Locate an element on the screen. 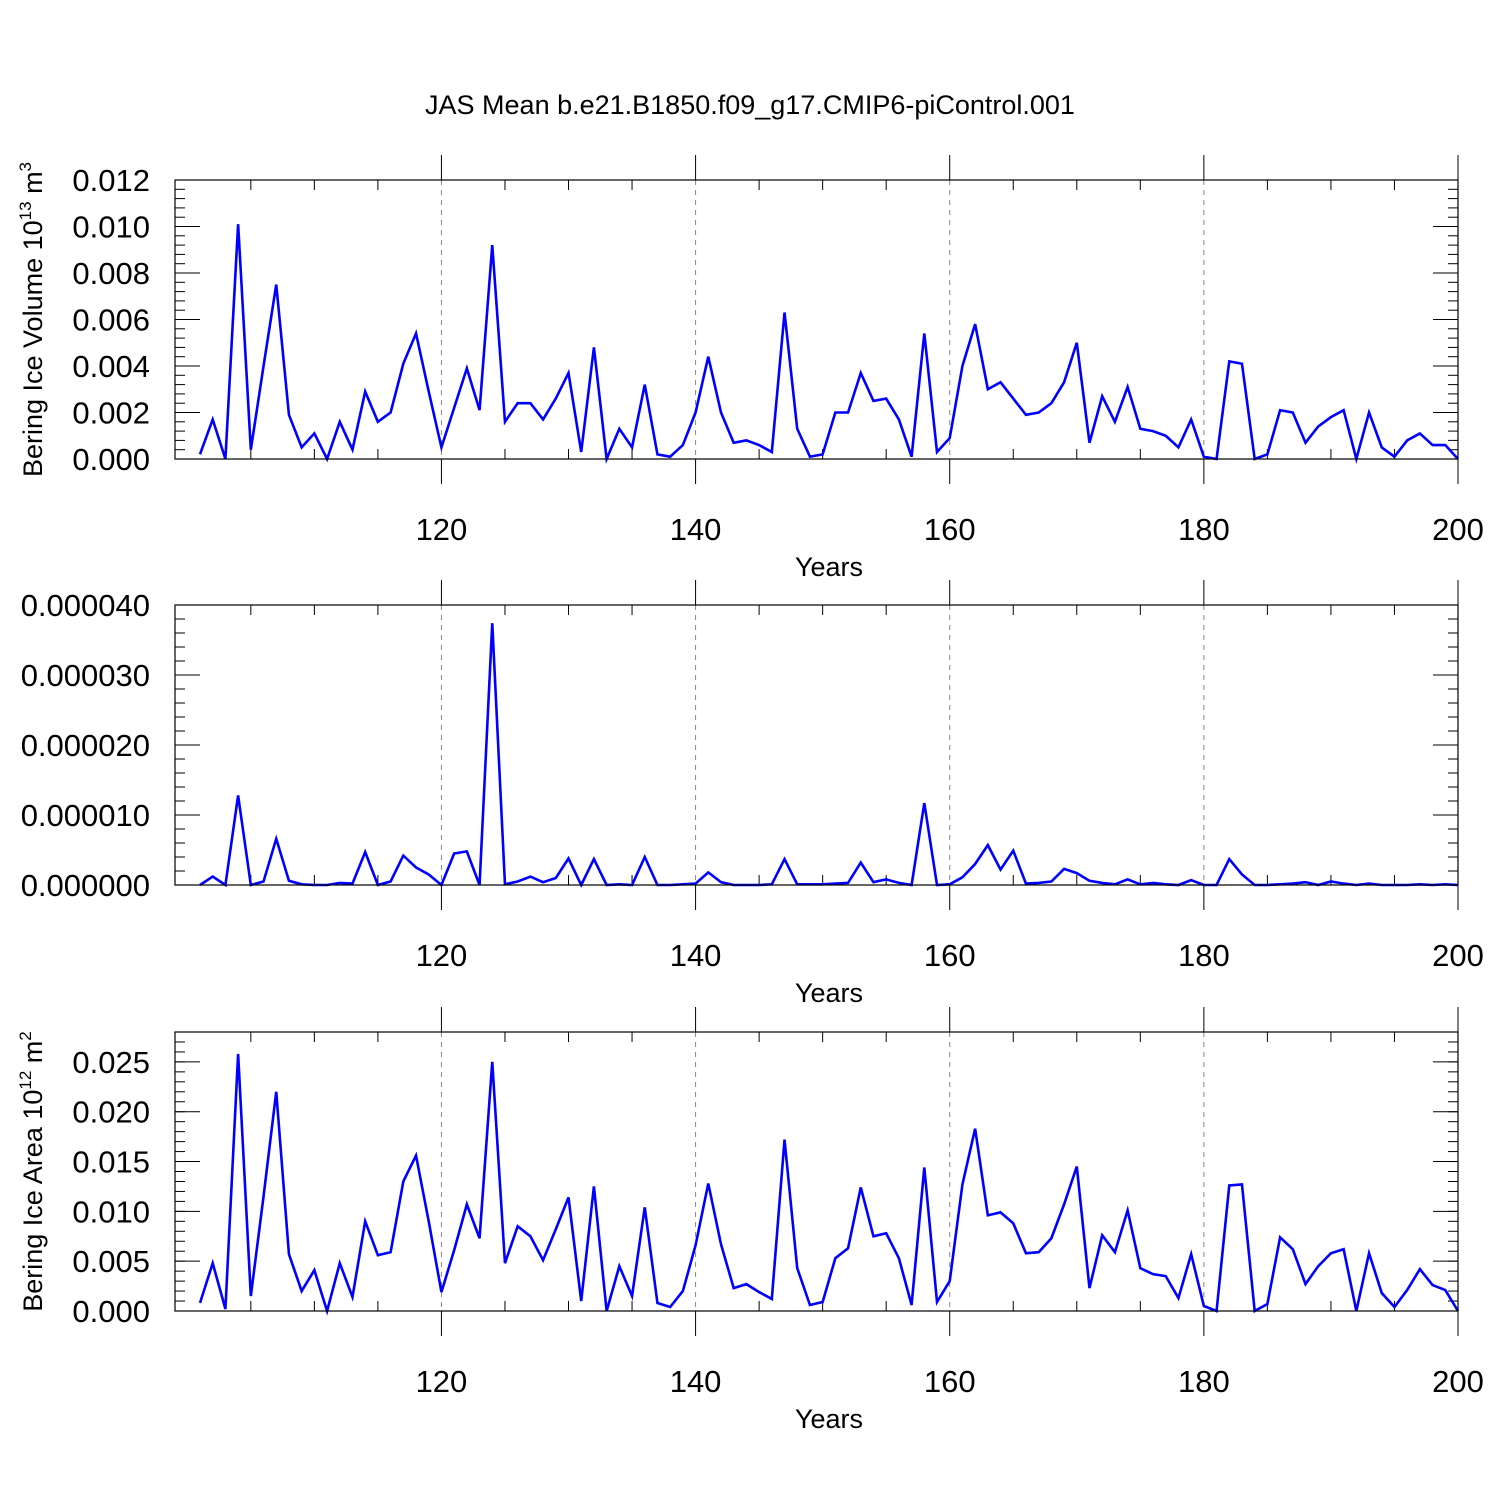 This screenshot has height=1500, width=1500. y-axis-label: Bering Ice Volume 1013 m3 is located at coordinates (32, 319).